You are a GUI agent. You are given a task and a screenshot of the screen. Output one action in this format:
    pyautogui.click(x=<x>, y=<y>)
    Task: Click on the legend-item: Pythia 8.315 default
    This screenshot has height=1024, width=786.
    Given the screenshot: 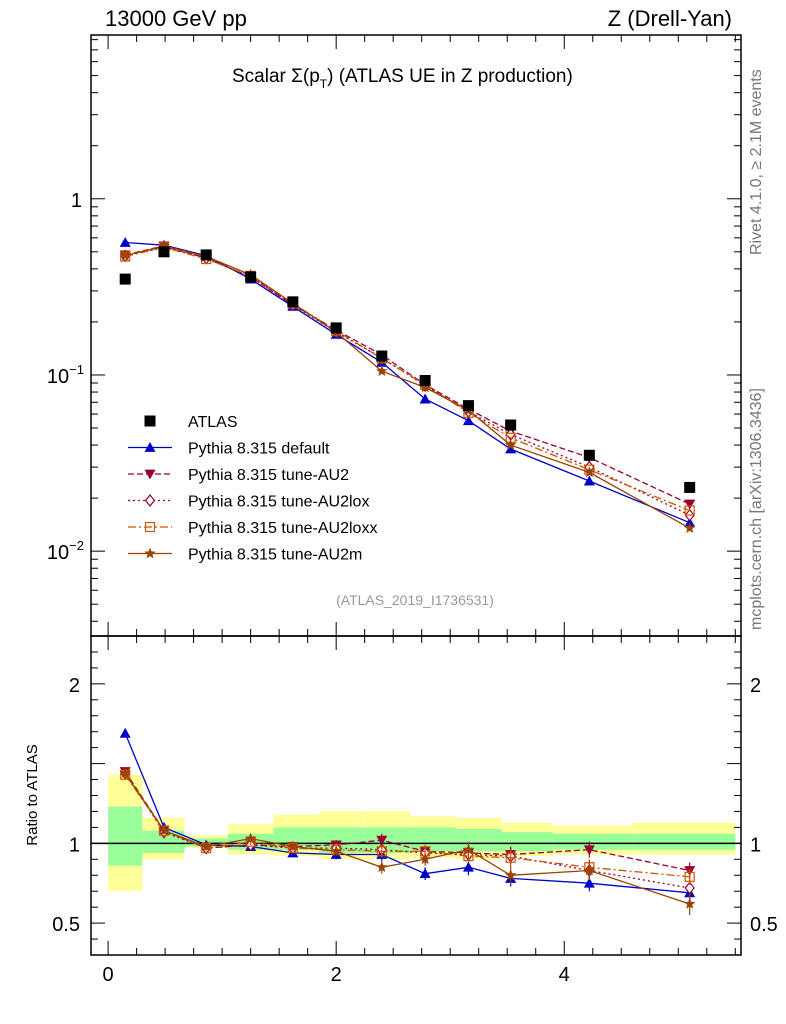 What is the action you would take?
    pyautogui.click(x=229, y=449)
    